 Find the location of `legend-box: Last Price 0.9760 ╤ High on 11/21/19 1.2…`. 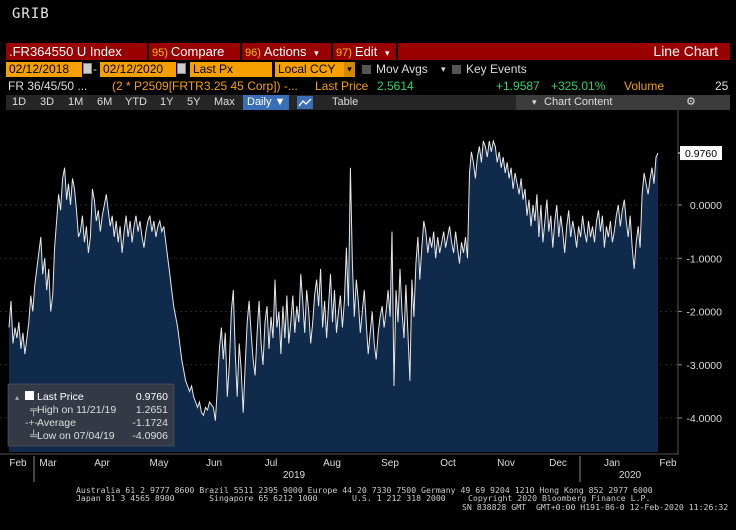

legend-box: Last Price 0.9760 ╤ High on 11/21/19 1.2… is located at coordinates (91, 415).